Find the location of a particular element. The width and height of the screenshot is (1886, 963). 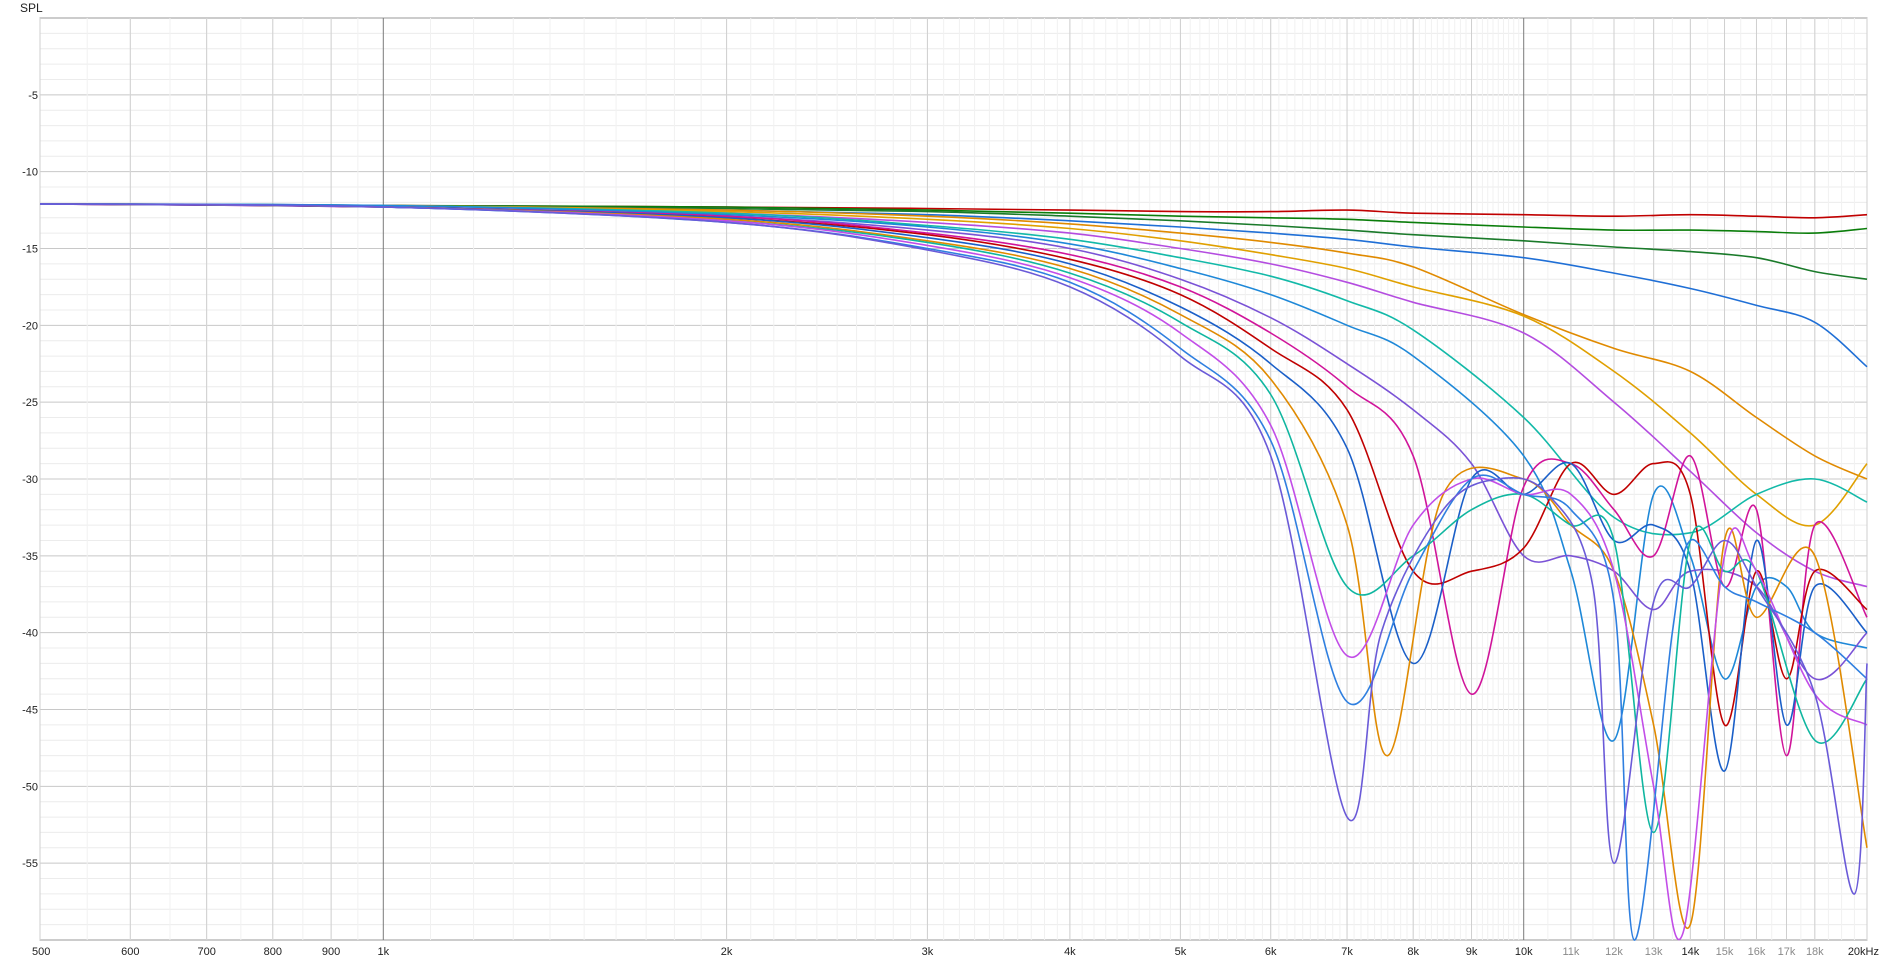

x-tick-label: 6k is located at coordinates (1271, 952).